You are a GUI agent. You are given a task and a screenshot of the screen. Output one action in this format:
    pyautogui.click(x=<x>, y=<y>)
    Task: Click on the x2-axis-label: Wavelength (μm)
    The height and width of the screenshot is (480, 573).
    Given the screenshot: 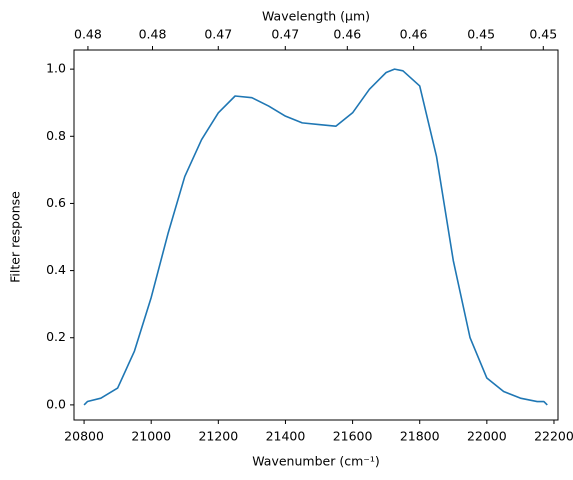 What is the action you would take?
    pyautogui.click(x=316, y=16)
    